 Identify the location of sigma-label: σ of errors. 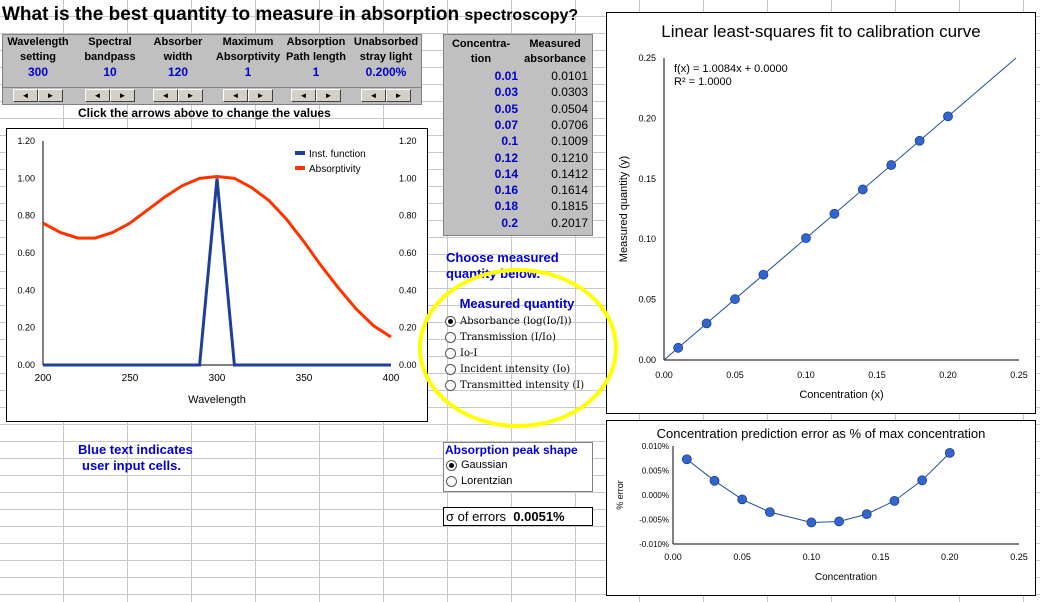
(476, 516).